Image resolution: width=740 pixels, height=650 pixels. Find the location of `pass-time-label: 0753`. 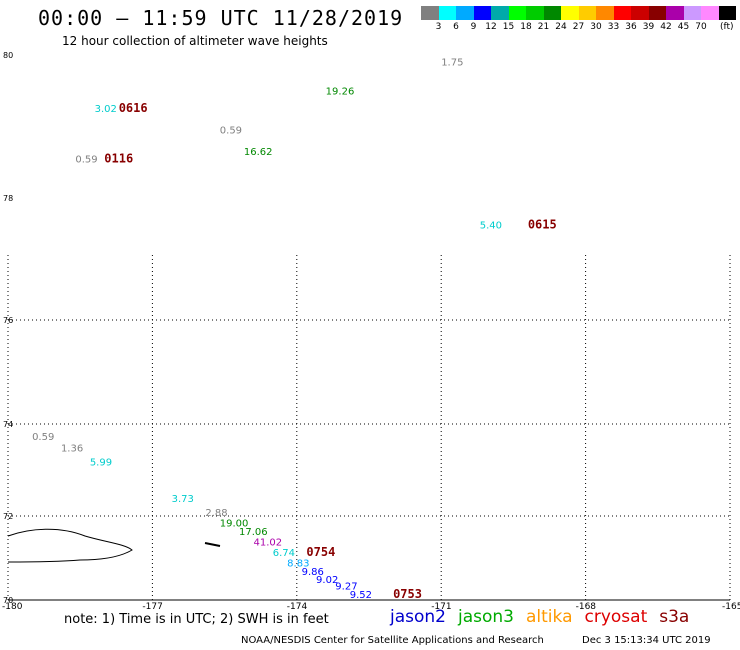

pass-time-label: 0753 is located at coordinates (407, 594).